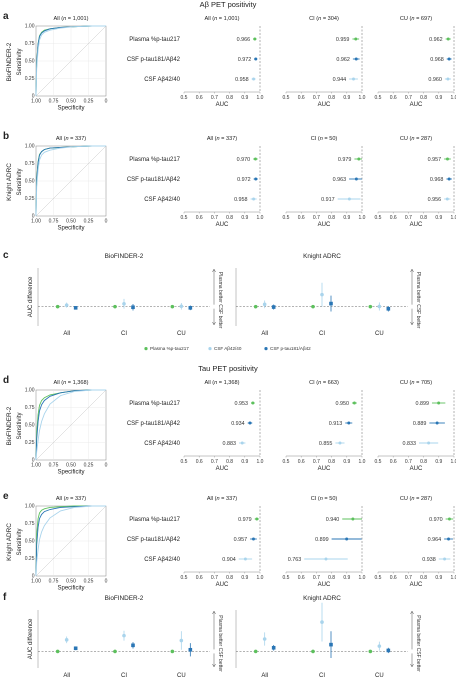  I want to click on legend-label: Plasma %p-tau217, so click(169, 348).